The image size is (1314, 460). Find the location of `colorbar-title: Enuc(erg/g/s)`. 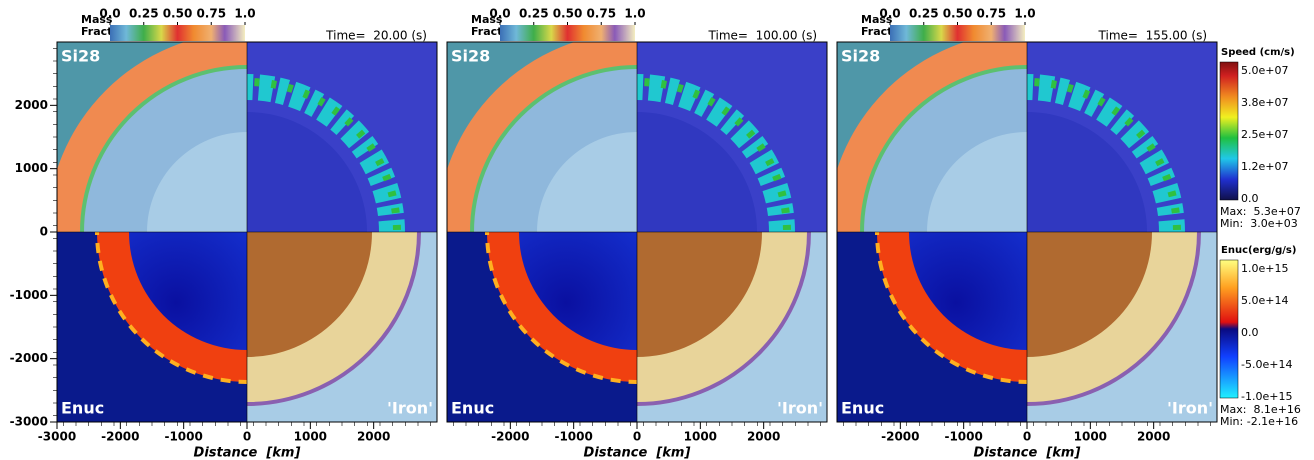

colorbar-title: Enuc(erg/g/s) is located at coordinates (1258, 250).